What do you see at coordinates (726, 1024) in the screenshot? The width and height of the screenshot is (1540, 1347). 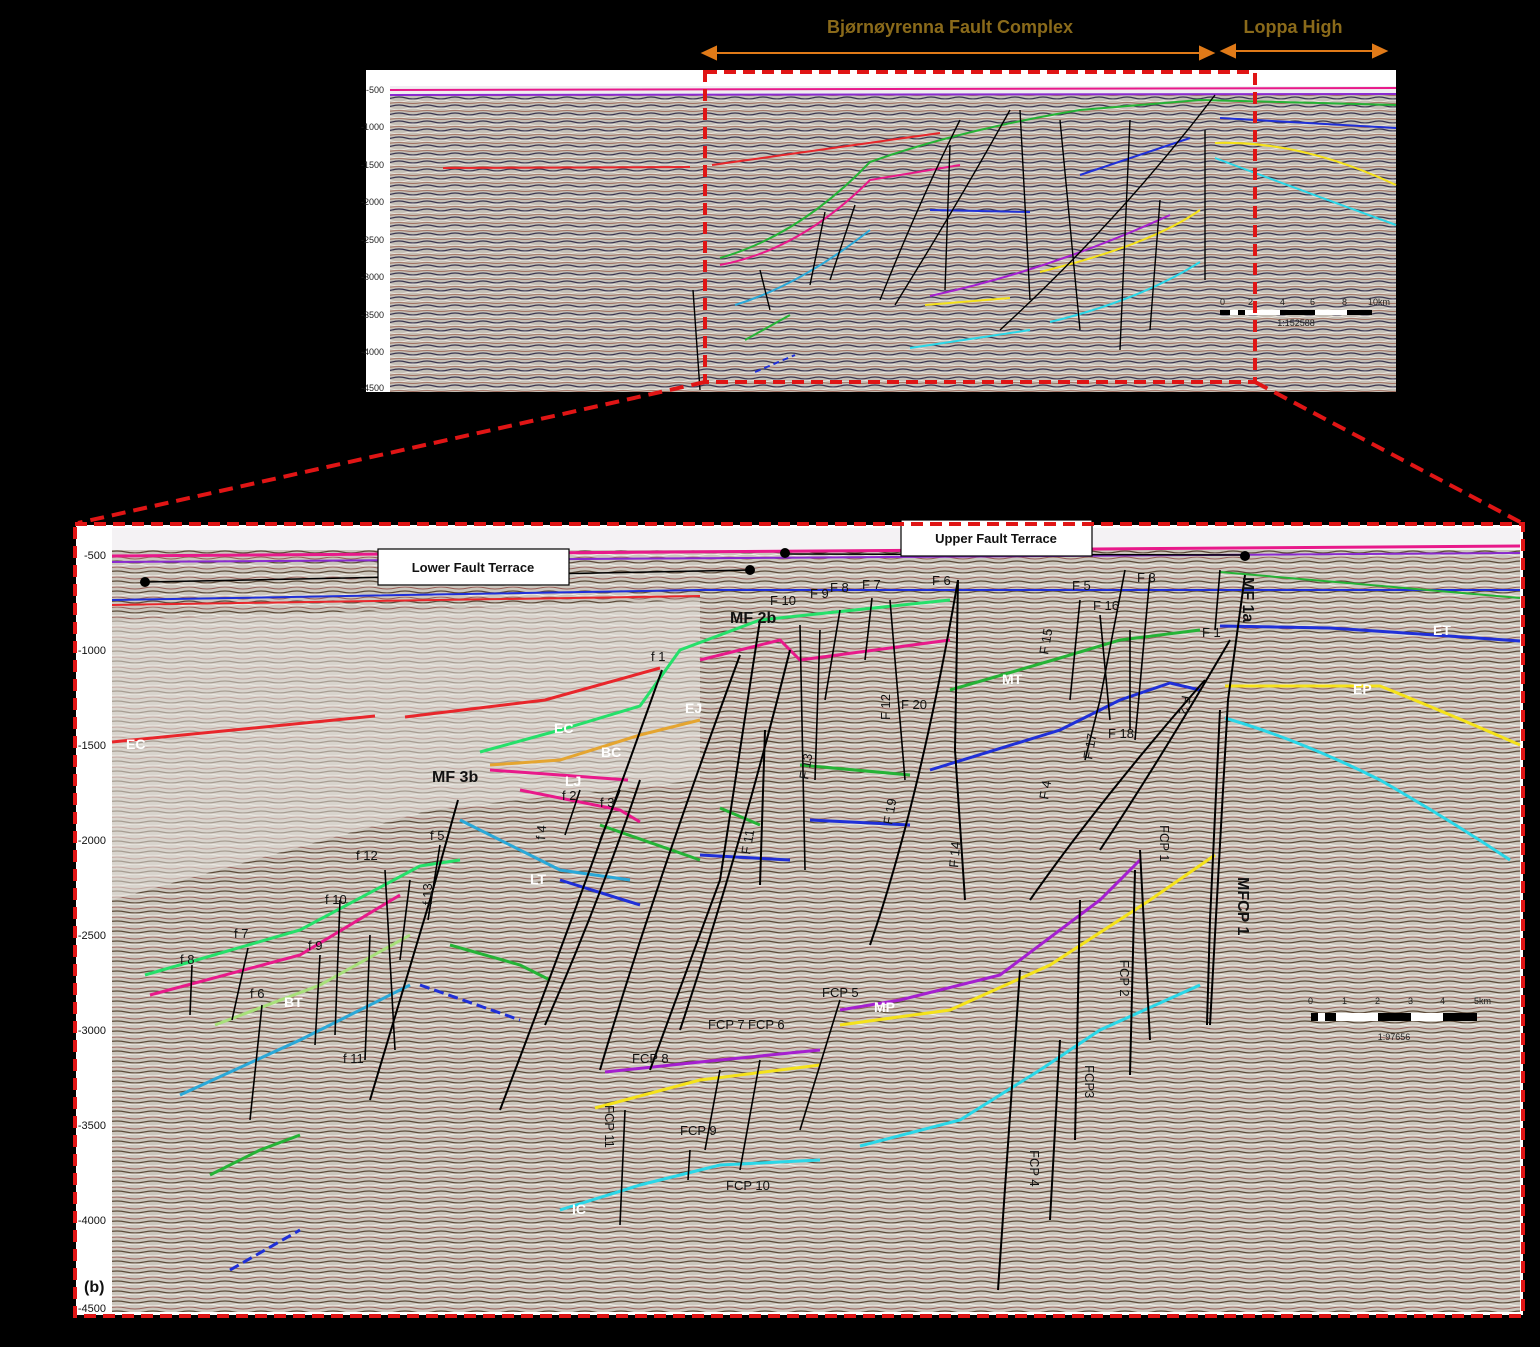 I see `label-FCP7: FCP 7` at bounding box center [726, 1024].